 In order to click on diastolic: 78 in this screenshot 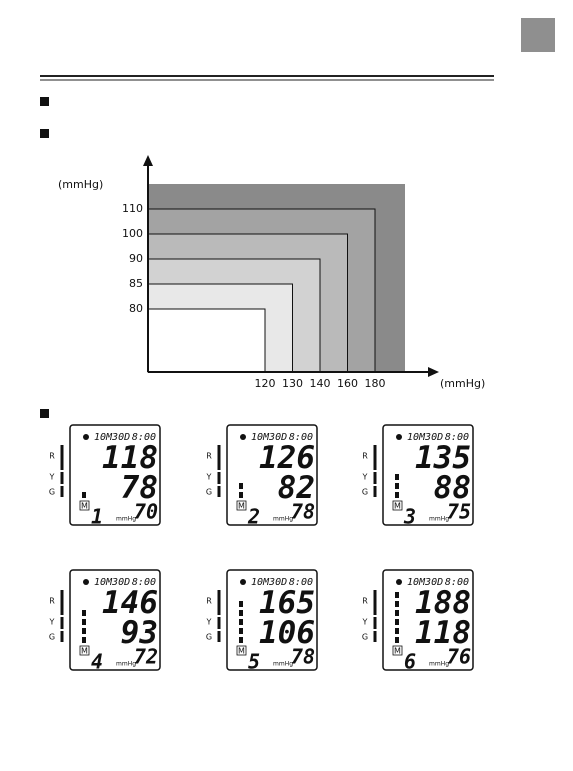, I will do `click(139, 488)`.